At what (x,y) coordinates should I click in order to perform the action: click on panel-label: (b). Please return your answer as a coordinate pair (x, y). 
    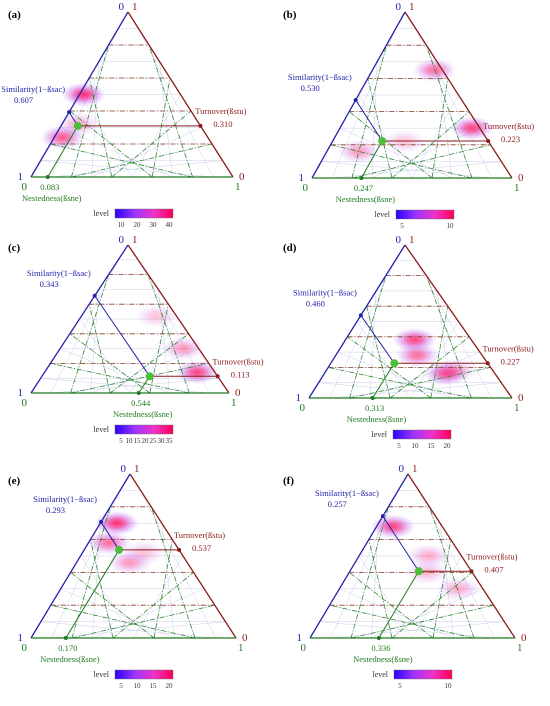
    Looking at the image, I should click on (290, 15).